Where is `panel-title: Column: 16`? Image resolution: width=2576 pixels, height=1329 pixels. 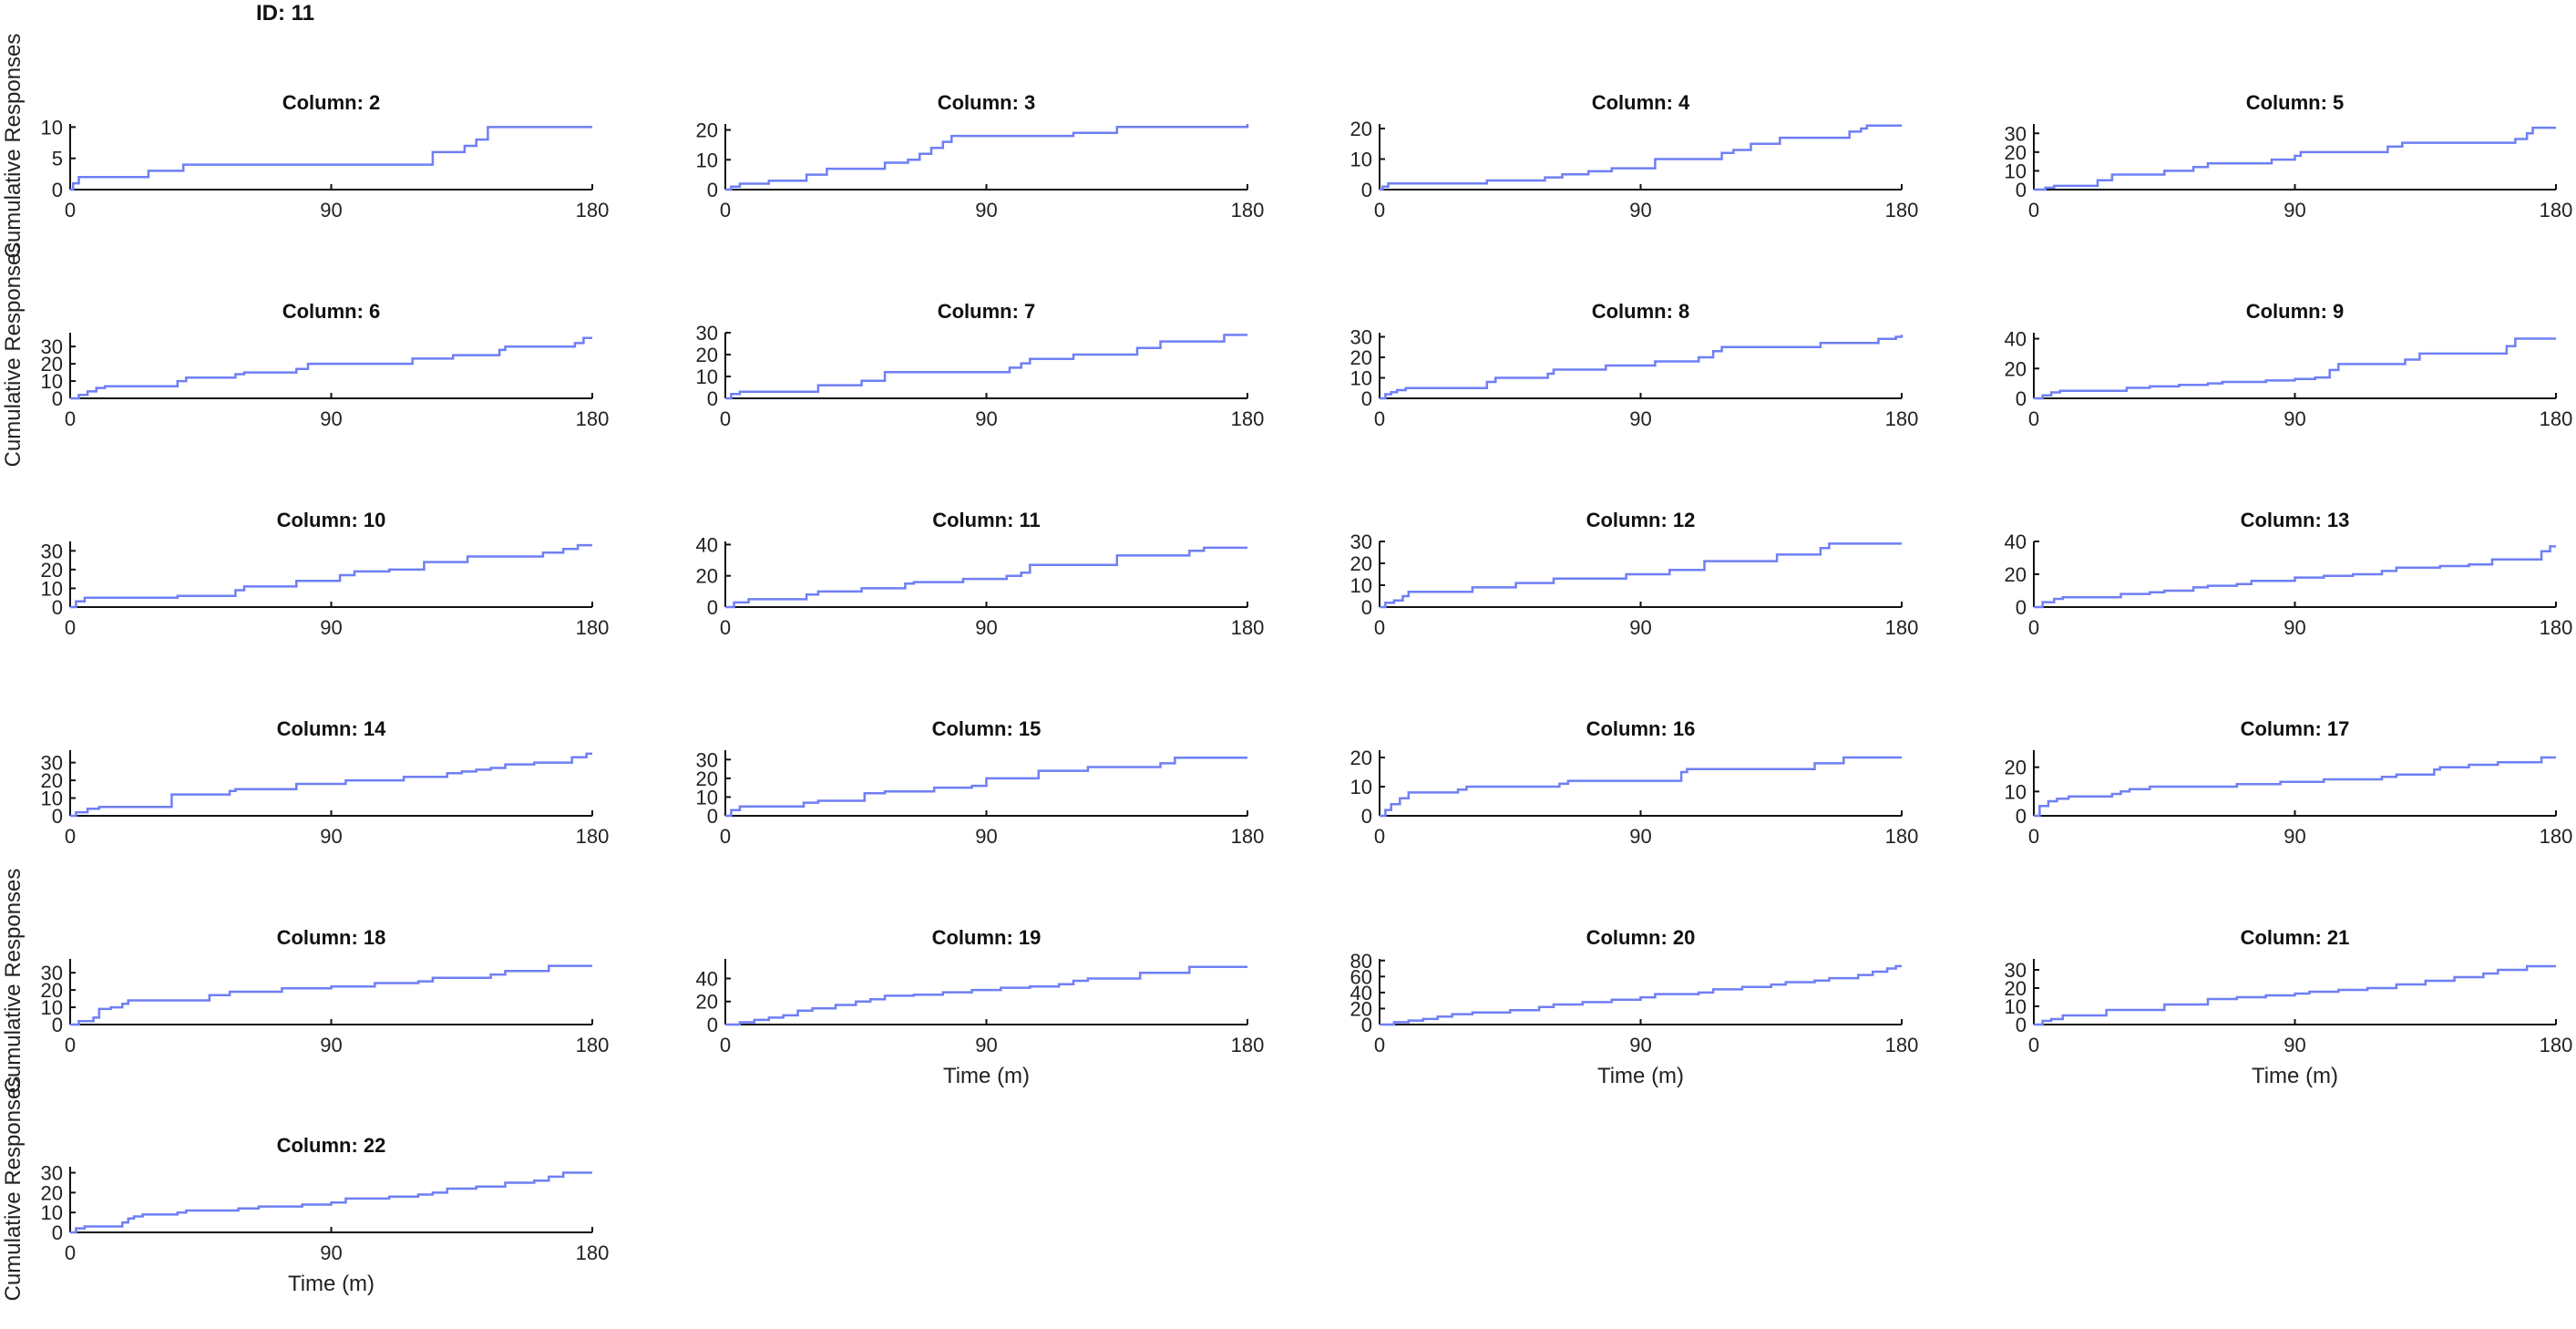 panel-title: Column: 16 is located at coordinates (1641, 729).